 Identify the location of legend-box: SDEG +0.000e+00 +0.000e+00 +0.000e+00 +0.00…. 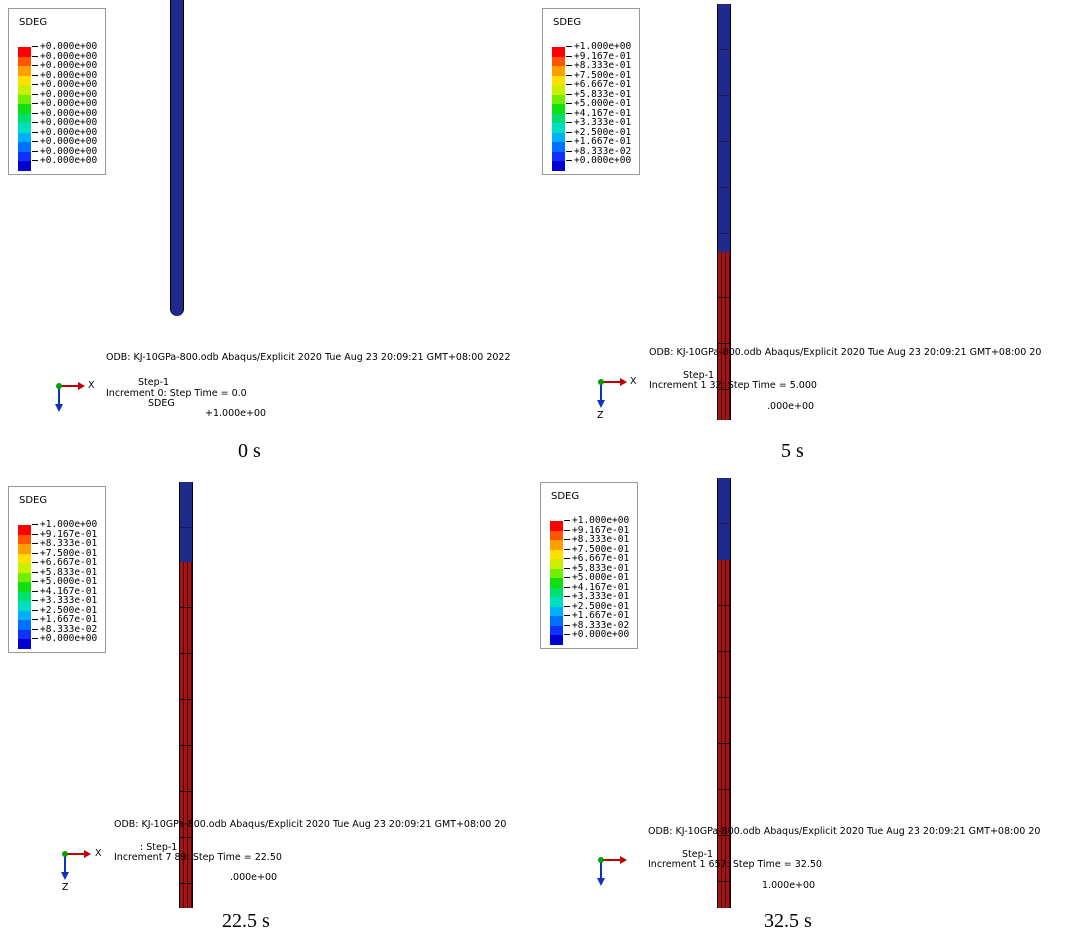
(57, 91).